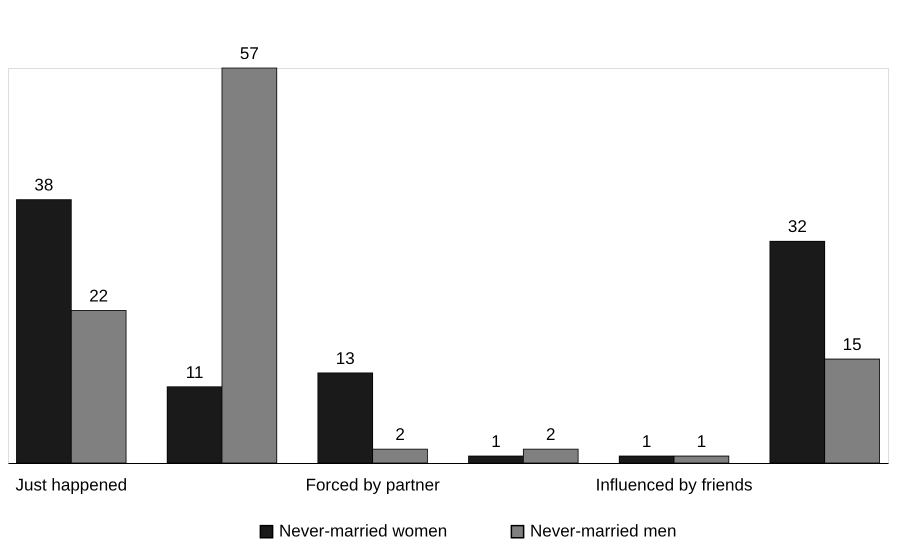 The width and height of the screenshot is (904, 547). I want to click on data-label: 57, so click(249, 53).